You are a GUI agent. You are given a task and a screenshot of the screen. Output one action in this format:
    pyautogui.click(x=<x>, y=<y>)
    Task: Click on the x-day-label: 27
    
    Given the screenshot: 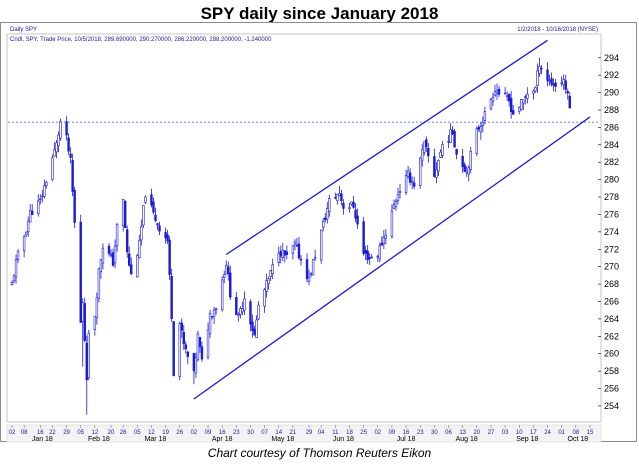 What is the action you would take?
    pyautogui.click(x=491, y=433)
    